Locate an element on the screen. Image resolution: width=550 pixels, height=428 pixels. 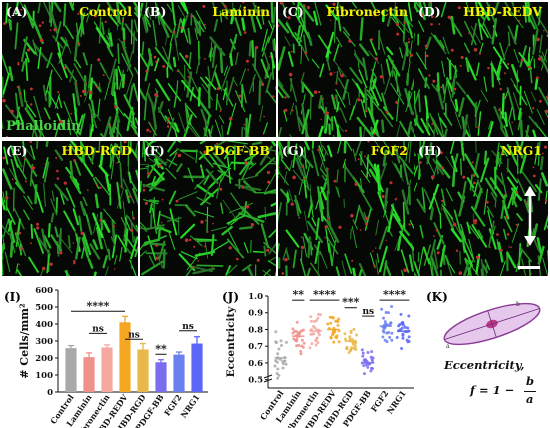
formula-lhs: f = 1 − is located at coordinates (492, 390).